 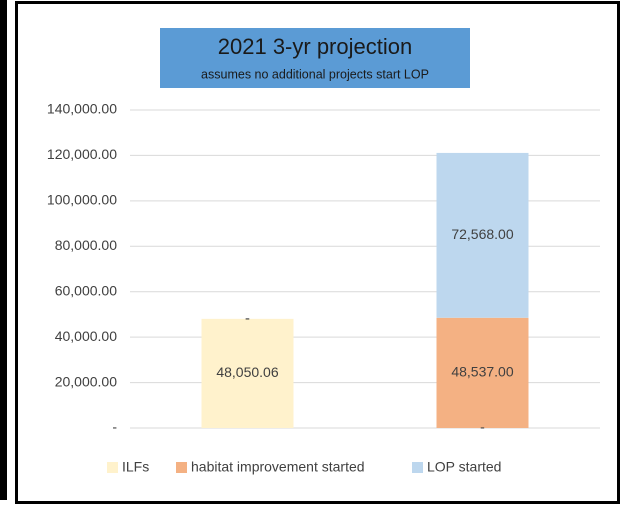 I want to click on chart-subtitle: assumes no additional projects start LOP, so click(x=315, y=74).